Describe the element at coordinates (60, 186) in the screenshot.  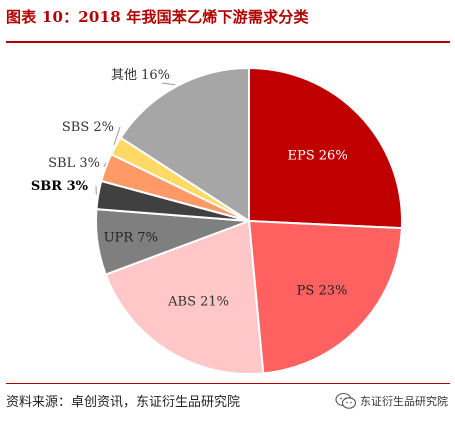
I see `pie-label-5: SBR 3%` at that location.